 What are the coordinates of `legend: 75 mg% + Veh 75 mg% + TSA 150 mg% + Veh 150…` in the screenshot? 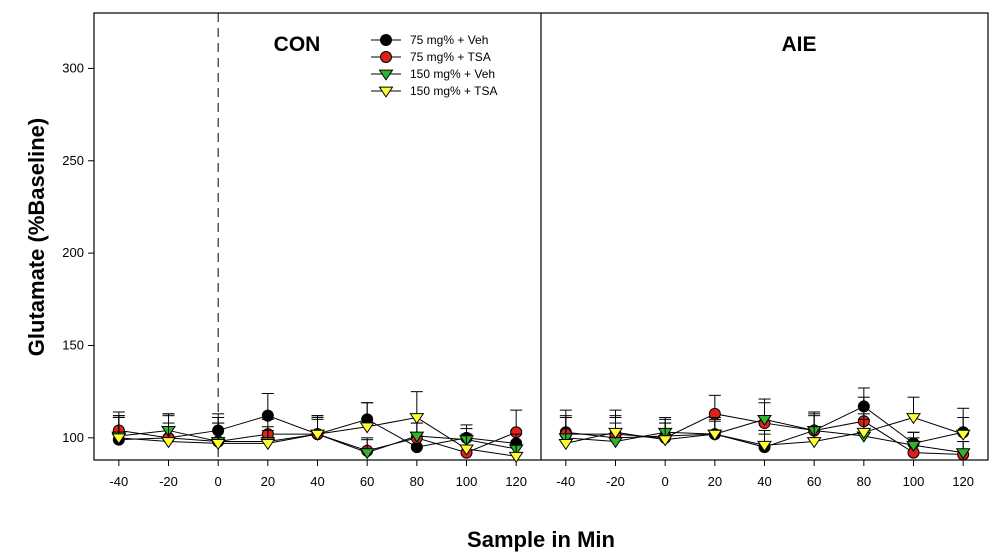 It's located at (434, 65).